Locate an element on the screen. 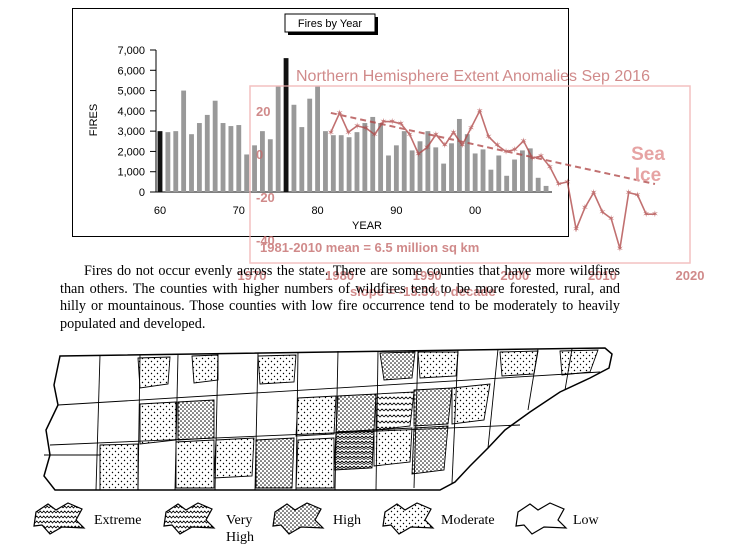 The height and width of the screenshot is (555, 730). legend-swatch-extreme is located at coordinates (59, 518).